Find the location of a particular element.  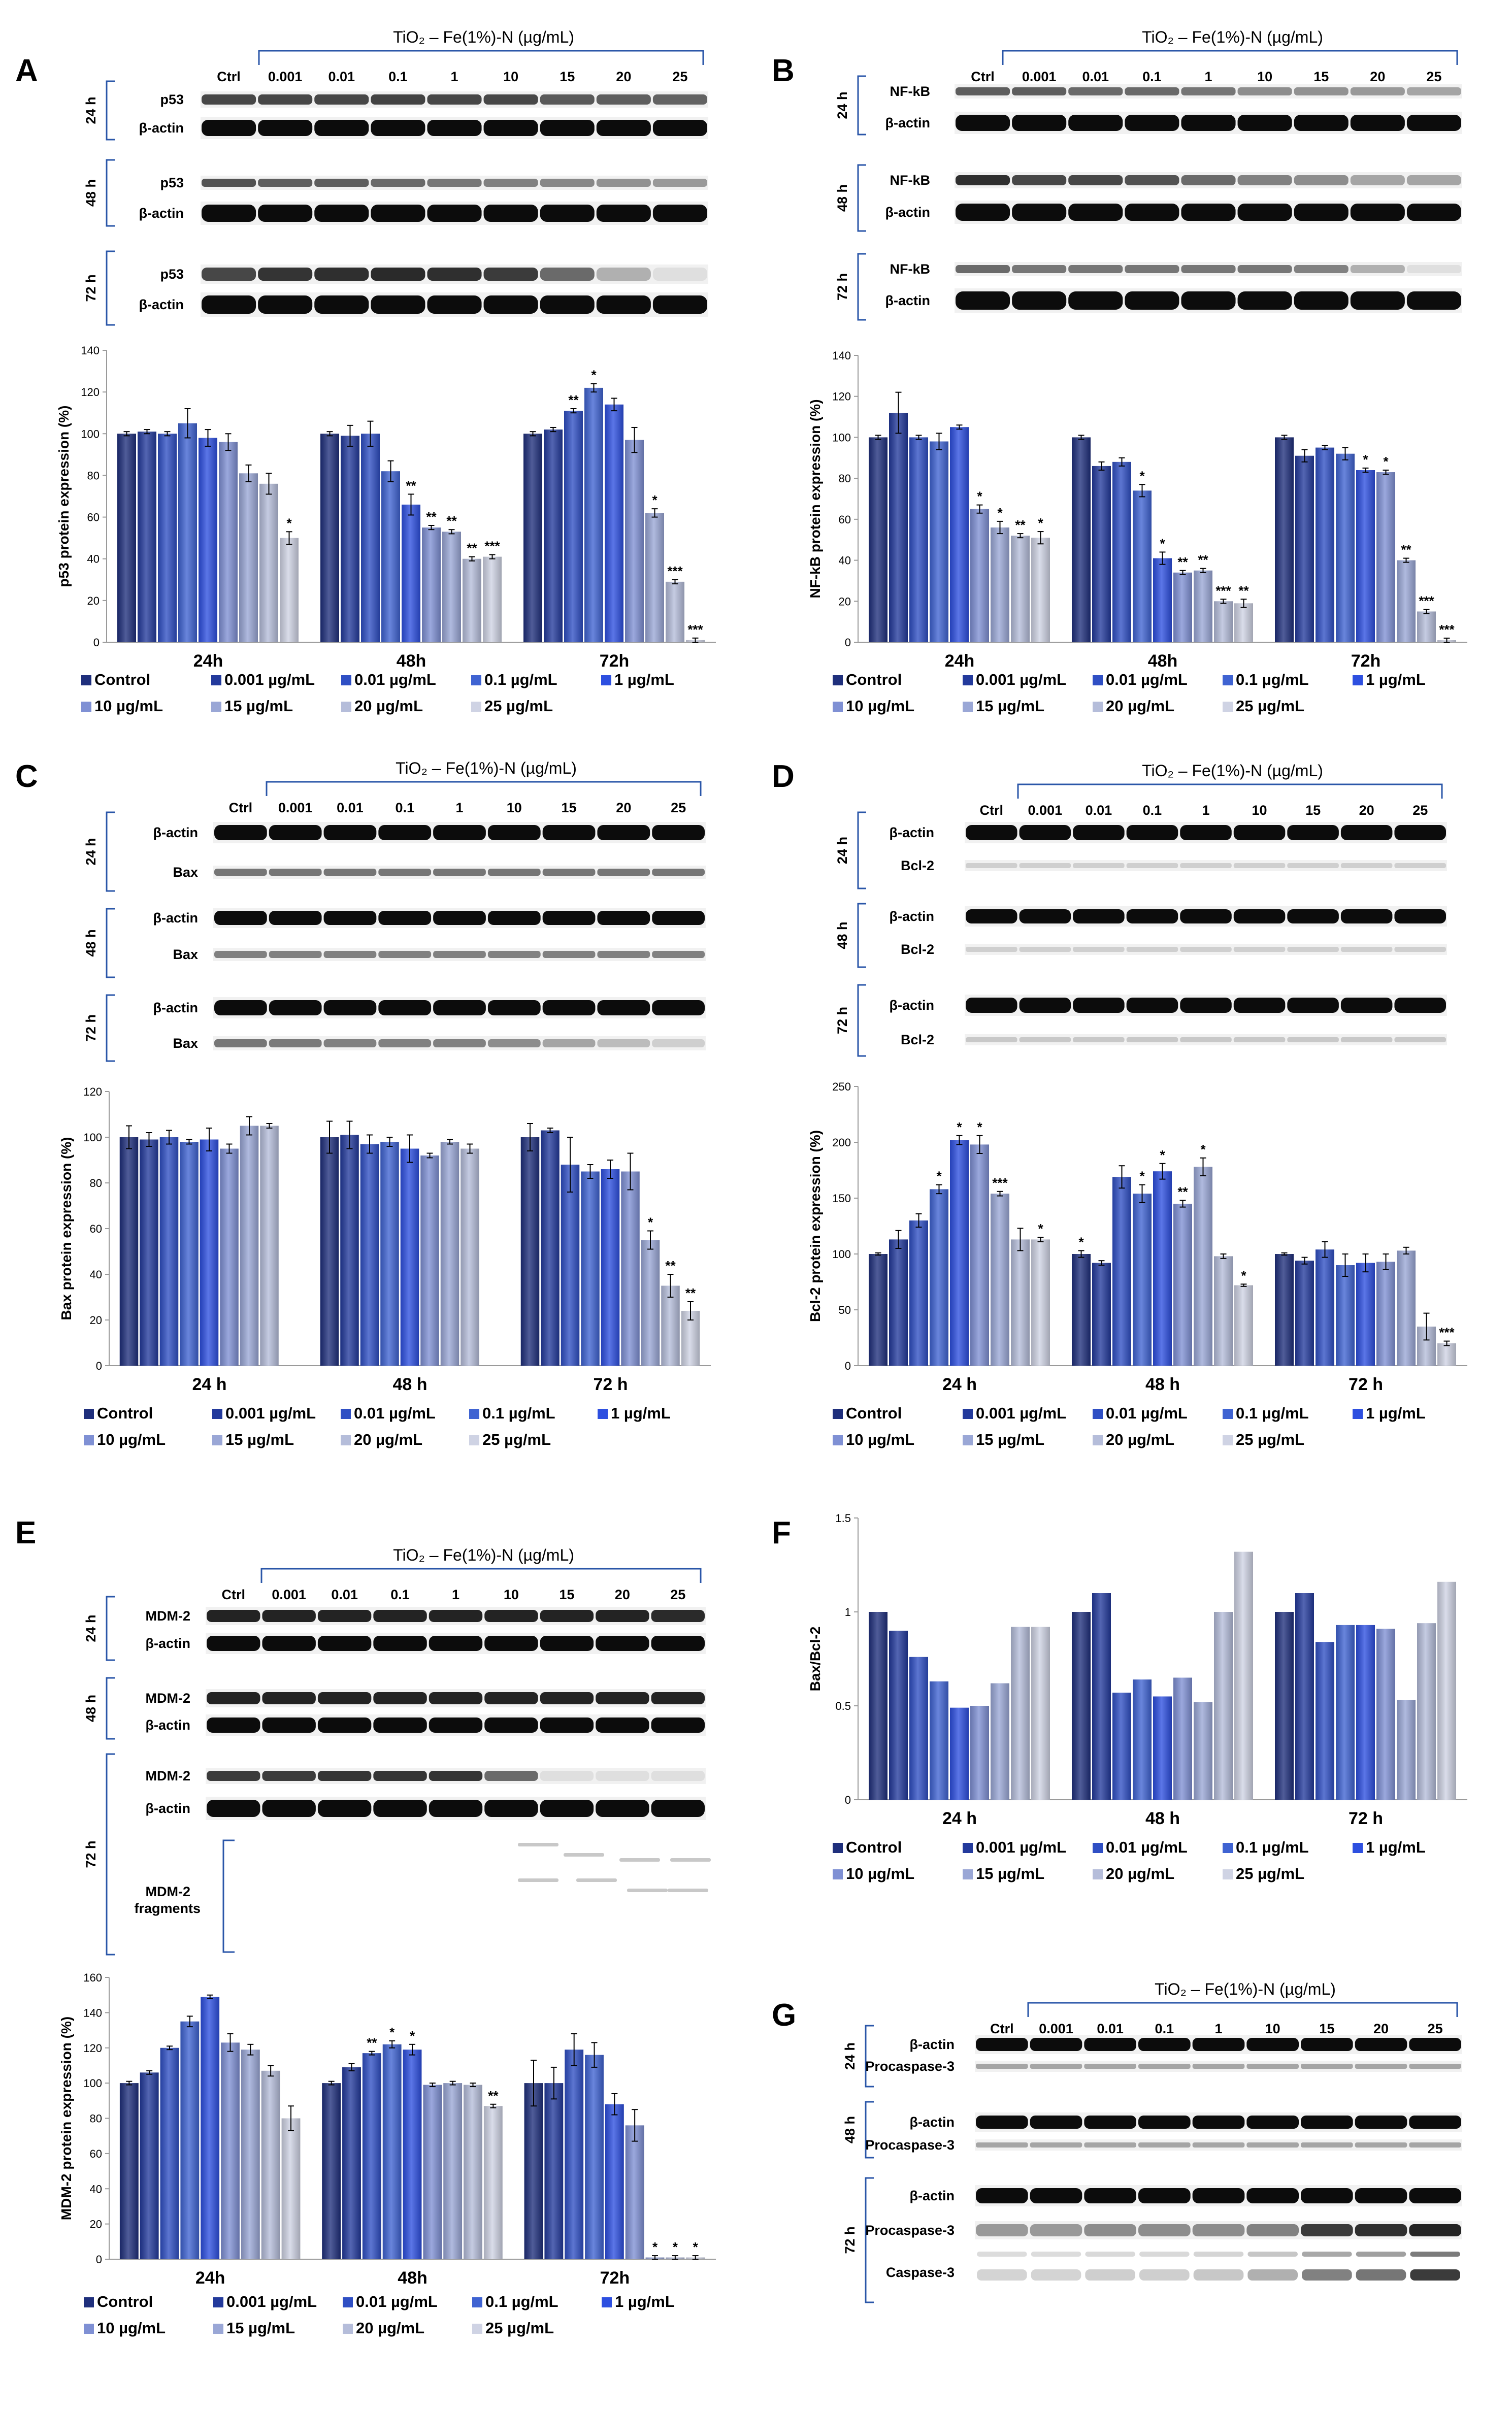

y-tick-label: 100 is located at coordinates (841, 1254).